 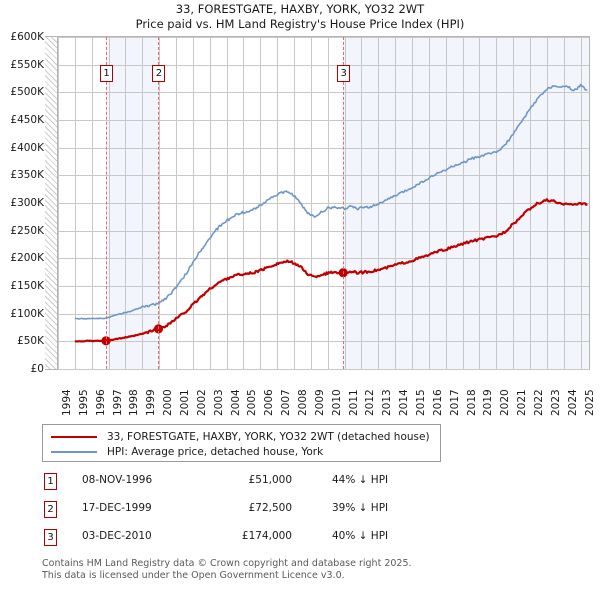 What do you see at coordinates (303, 402) in the screenshot?
I see `x-tick-label: 2008` at bounding box center [303, 402].